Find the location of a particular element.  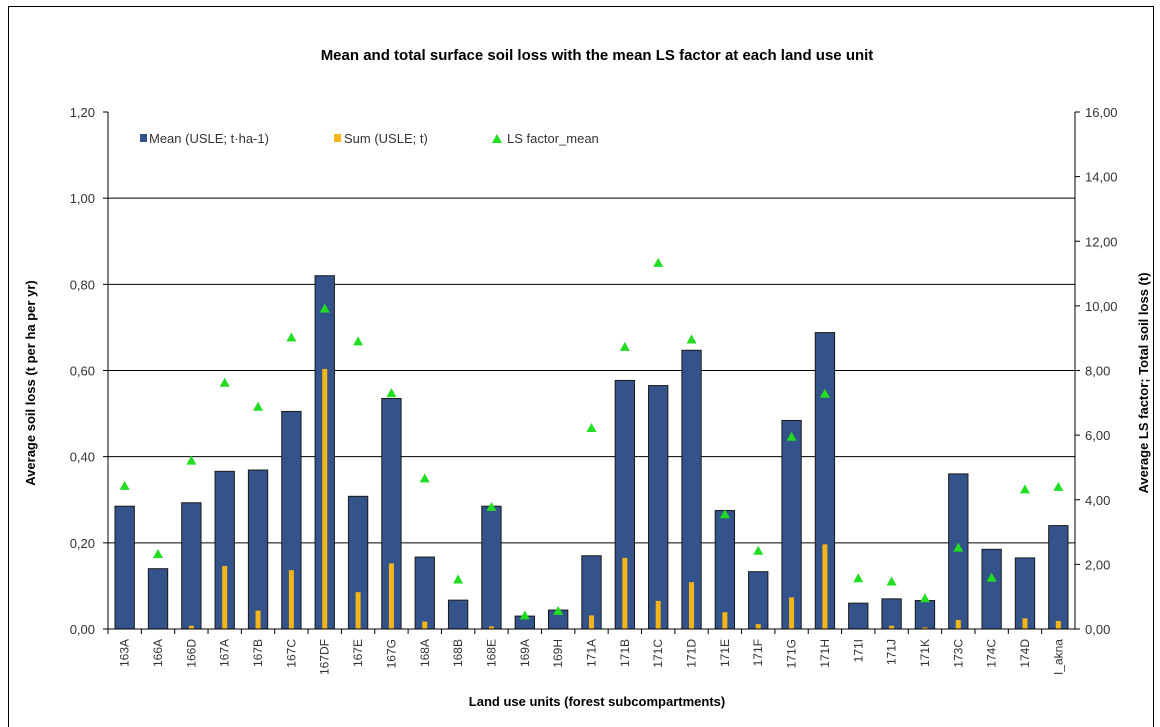

x-tick-label: 169A is located at coordinates (525, 653).